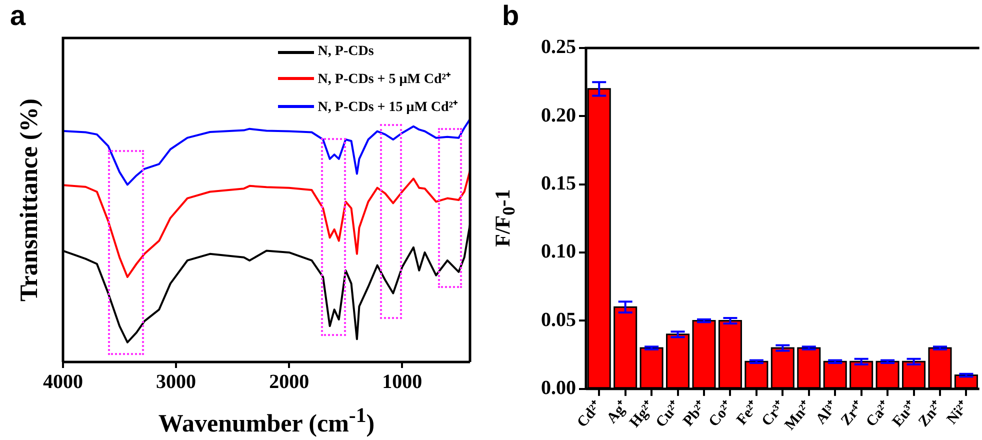 The width and height of the screenshot is (982, 440). What do you see at coordinates (558, 47) in the screenshot?
I see `y-tick-label: 0.25` at bounding box center [558, 47].